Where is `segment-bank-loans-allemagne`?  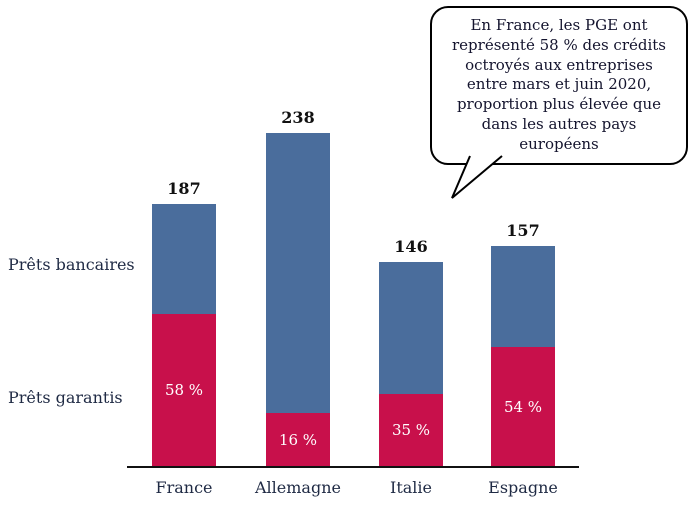 segment-bank-loans-allemagne is located at coordinates (298, 273).